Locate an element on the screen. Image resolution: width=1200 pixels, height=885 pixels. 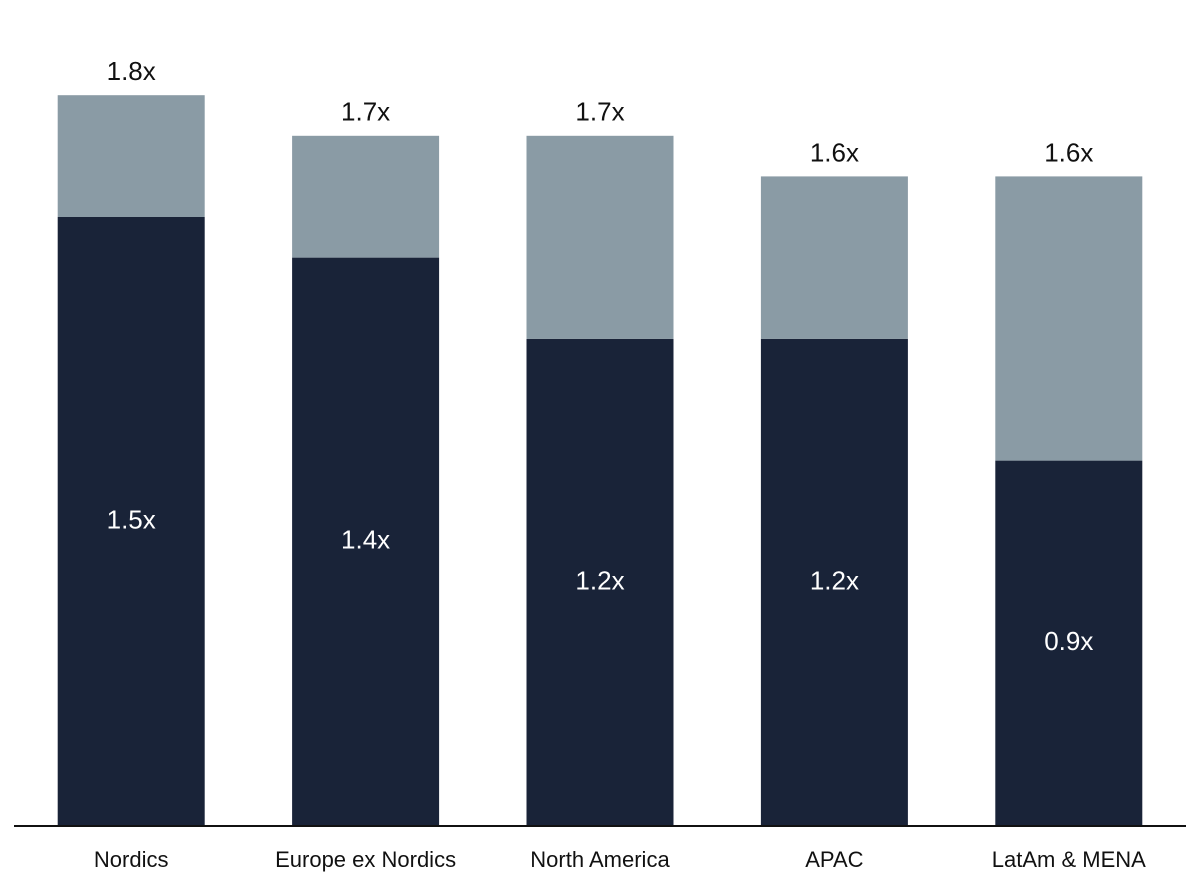
value-label: 1.5x is located at coordinates (131, 519).